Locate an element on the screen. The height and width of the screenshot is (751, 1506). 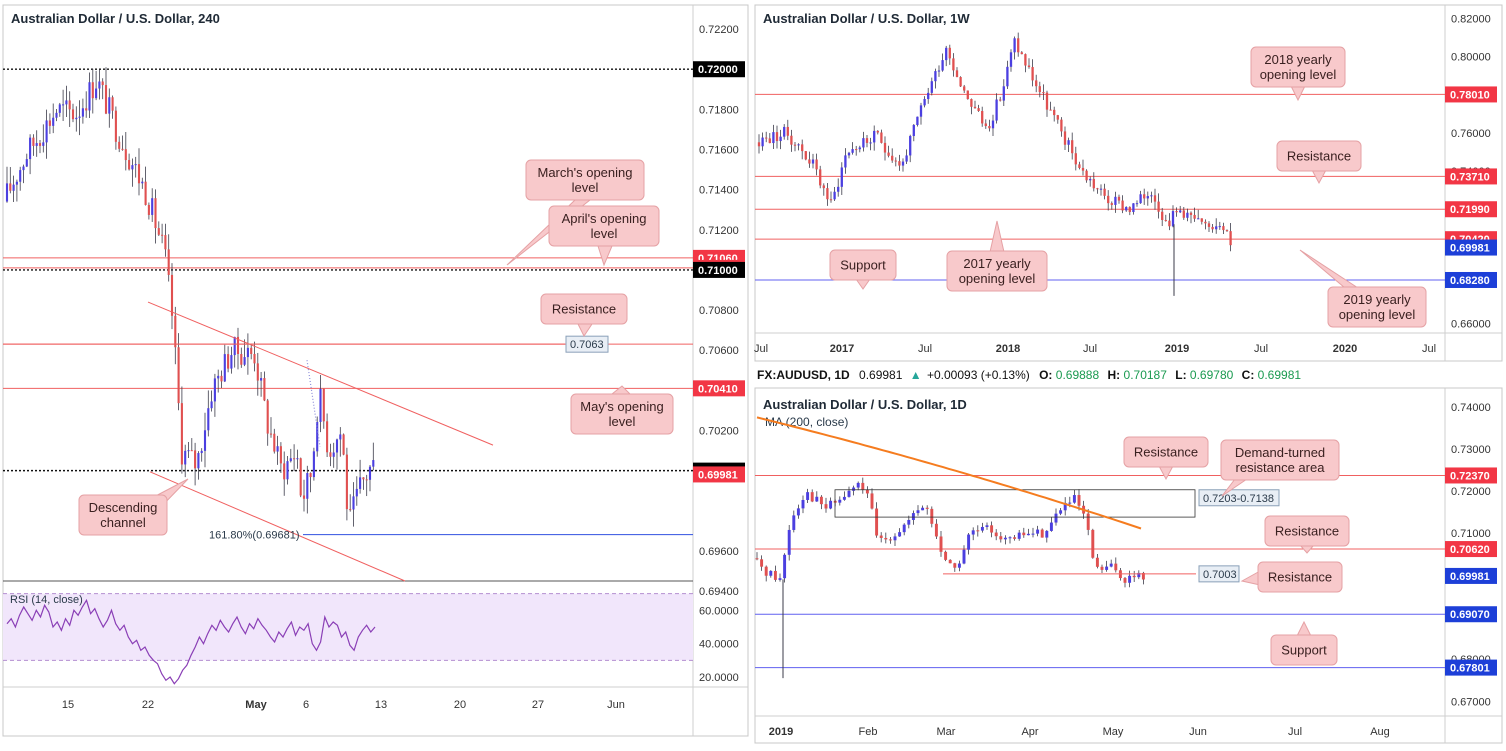
h4-y-tick: 0.71800 is located at coordinates (719, 110).